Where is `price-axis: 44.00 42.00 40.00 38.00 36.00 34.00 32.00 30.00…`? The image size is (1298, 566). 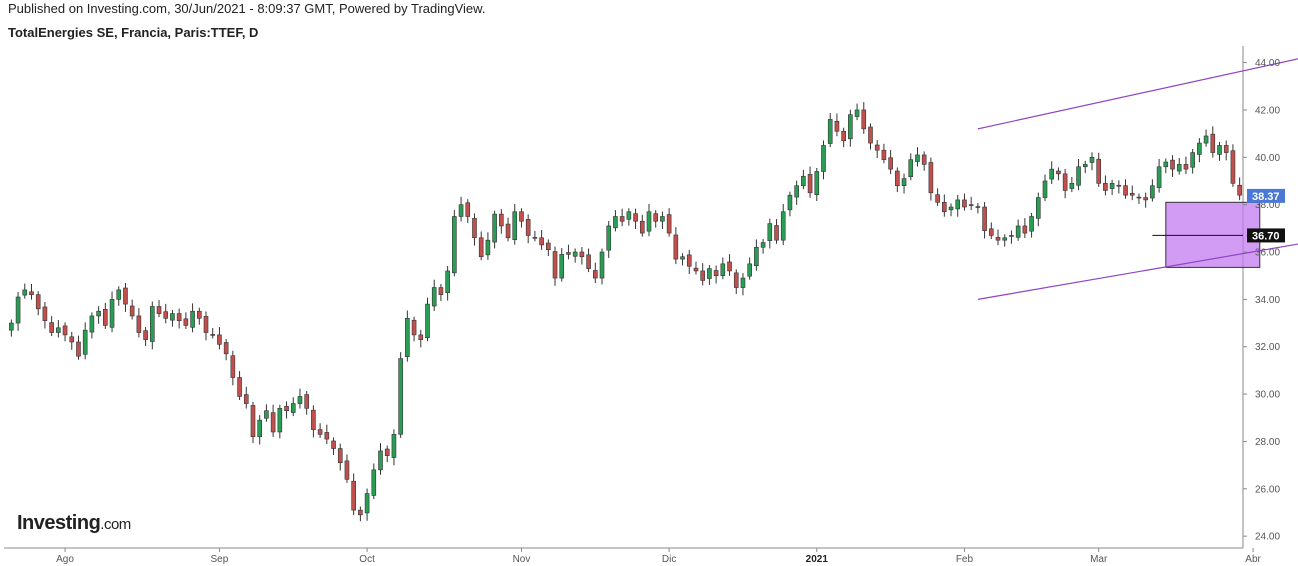 price-axis: 44.00 42.00 40.00 38.00 36.00 34.00 32.00 30.00… is located at coordinates (1261, 300).